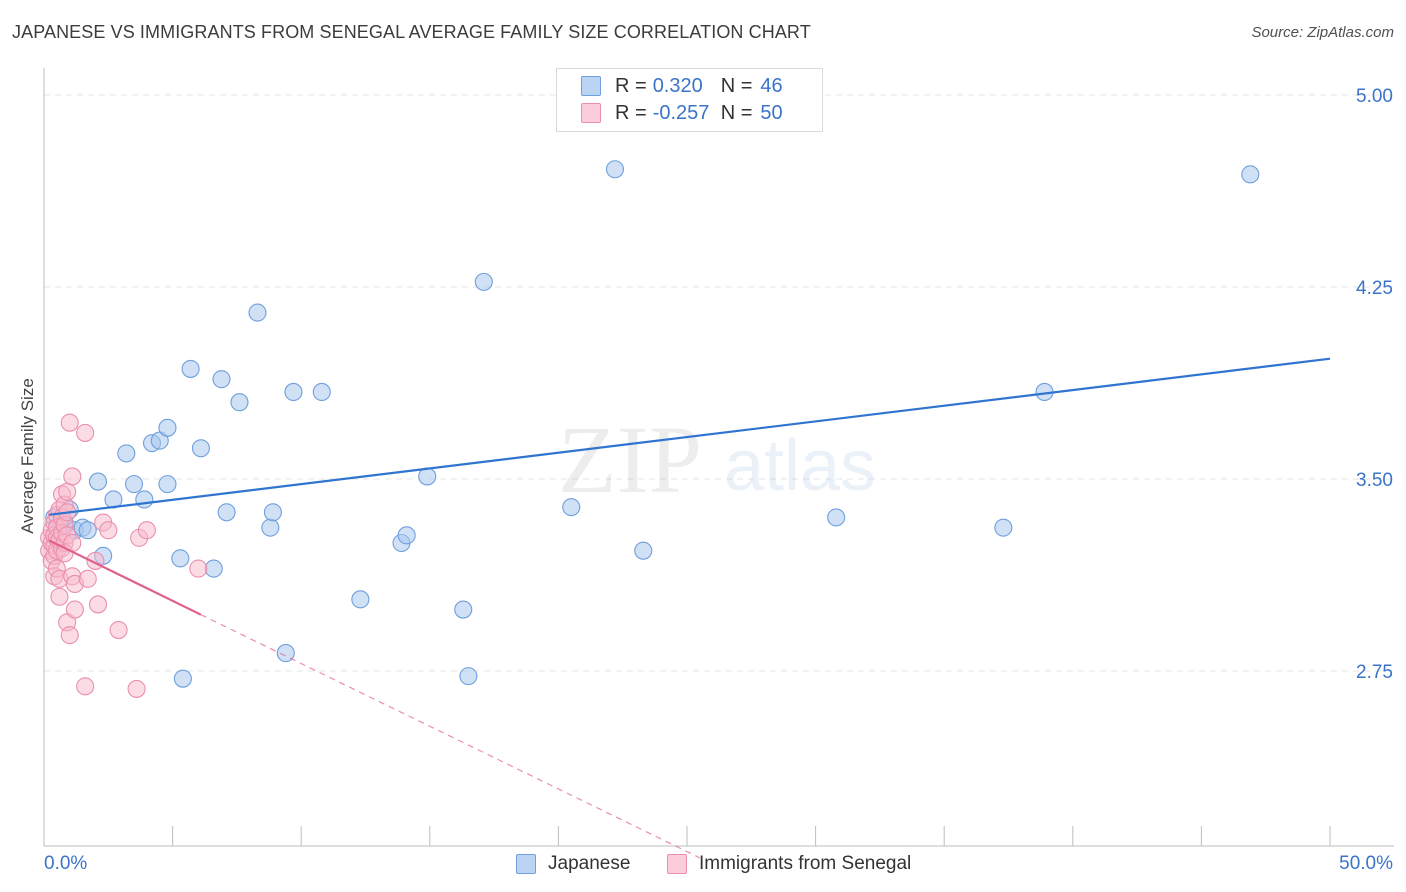  I want to click on legend-r-value: -0.257, so click(681, 112).